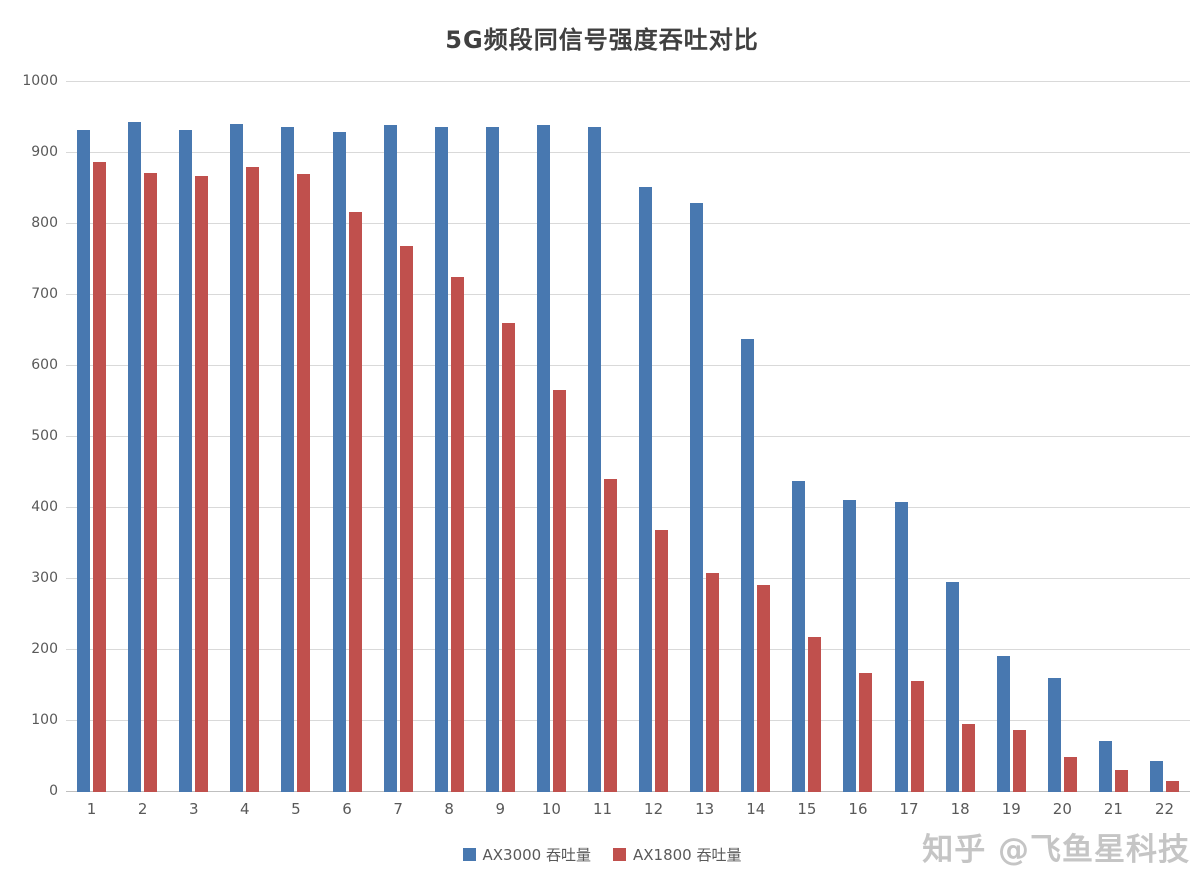  Describe the element at coordinates (602, 809) in the screenshot. I see `x-tick-label: 11` at that location.